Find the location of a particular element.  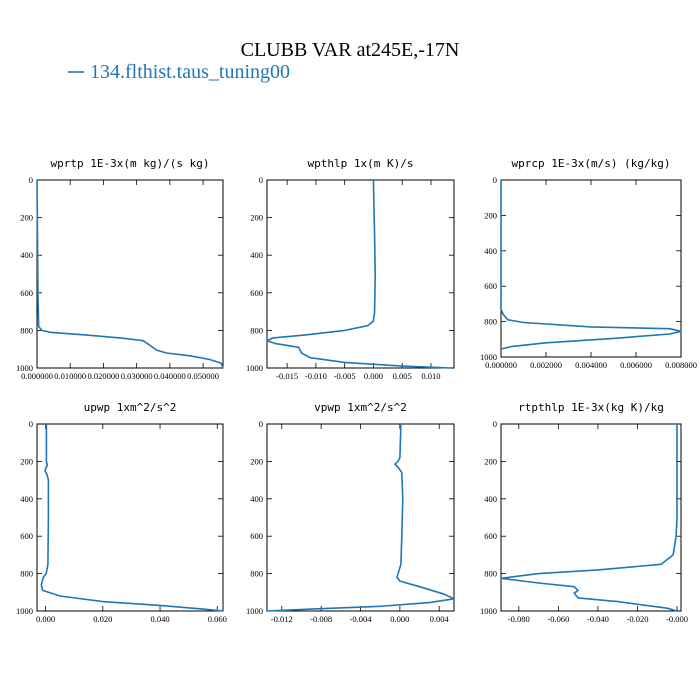

x-tick-label: 0.006000 is located at coordinates (636, 365).